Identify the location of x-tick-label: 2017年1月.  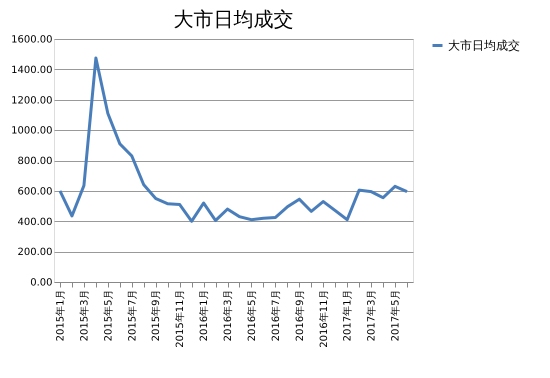
(348, 316).